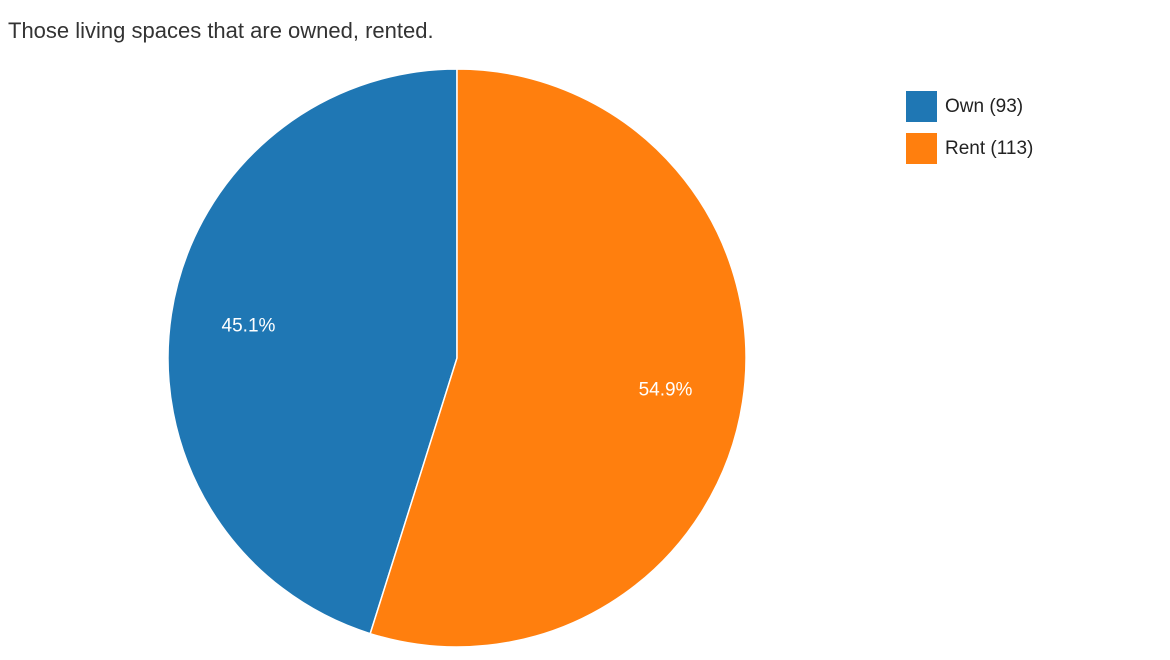 The height and width of the screenshot is (660, 1170). Describe the element at coordinates (921, 148) in the screenshot. I see `legend-swatch-rent` at that location.